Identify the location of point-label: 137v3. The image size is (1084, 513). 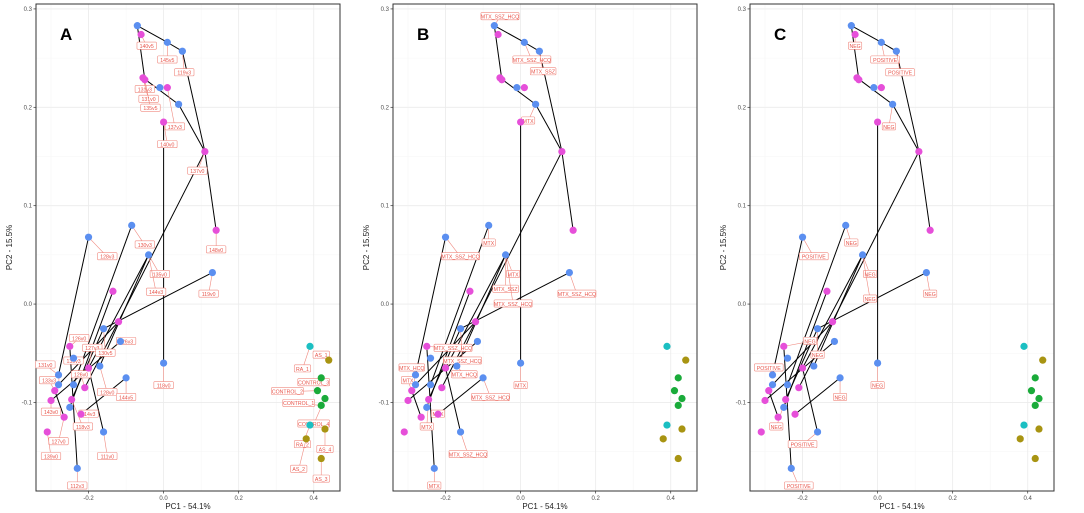
(175, 128).